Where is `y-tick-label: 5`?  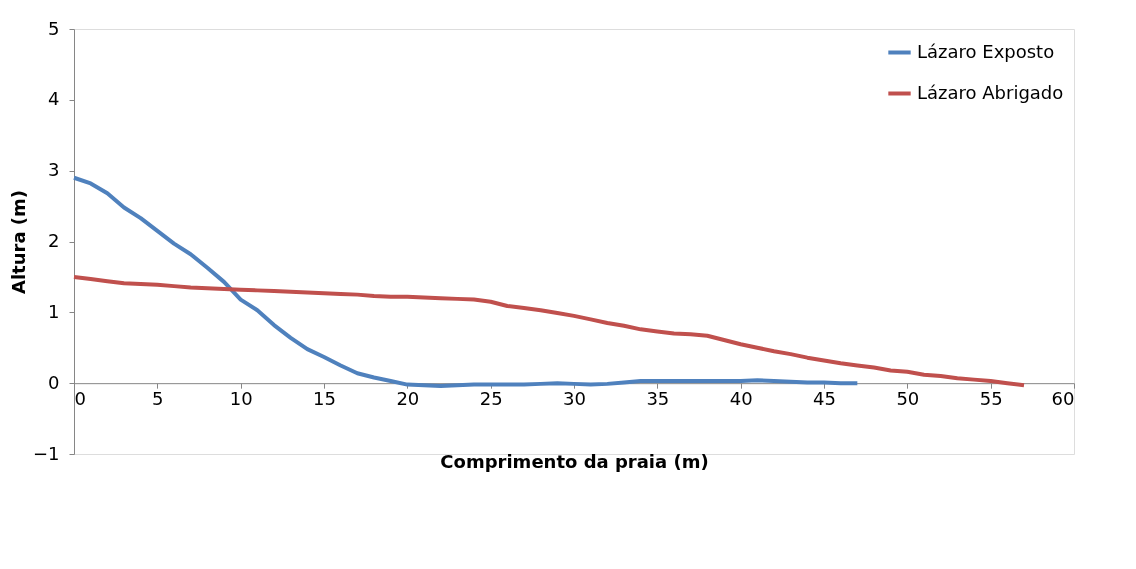 y-tick-label: 5 is located at coordinates (54, 28).